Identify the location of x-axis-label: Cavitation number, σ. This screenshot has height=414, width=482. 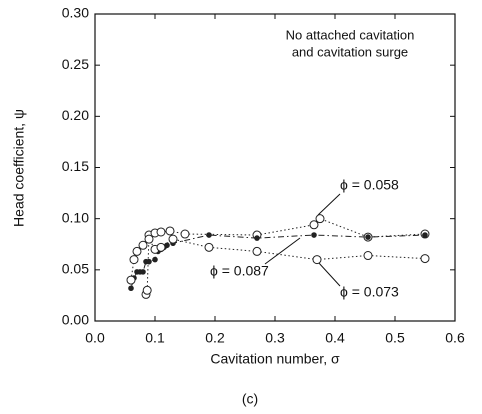
(275, 359).